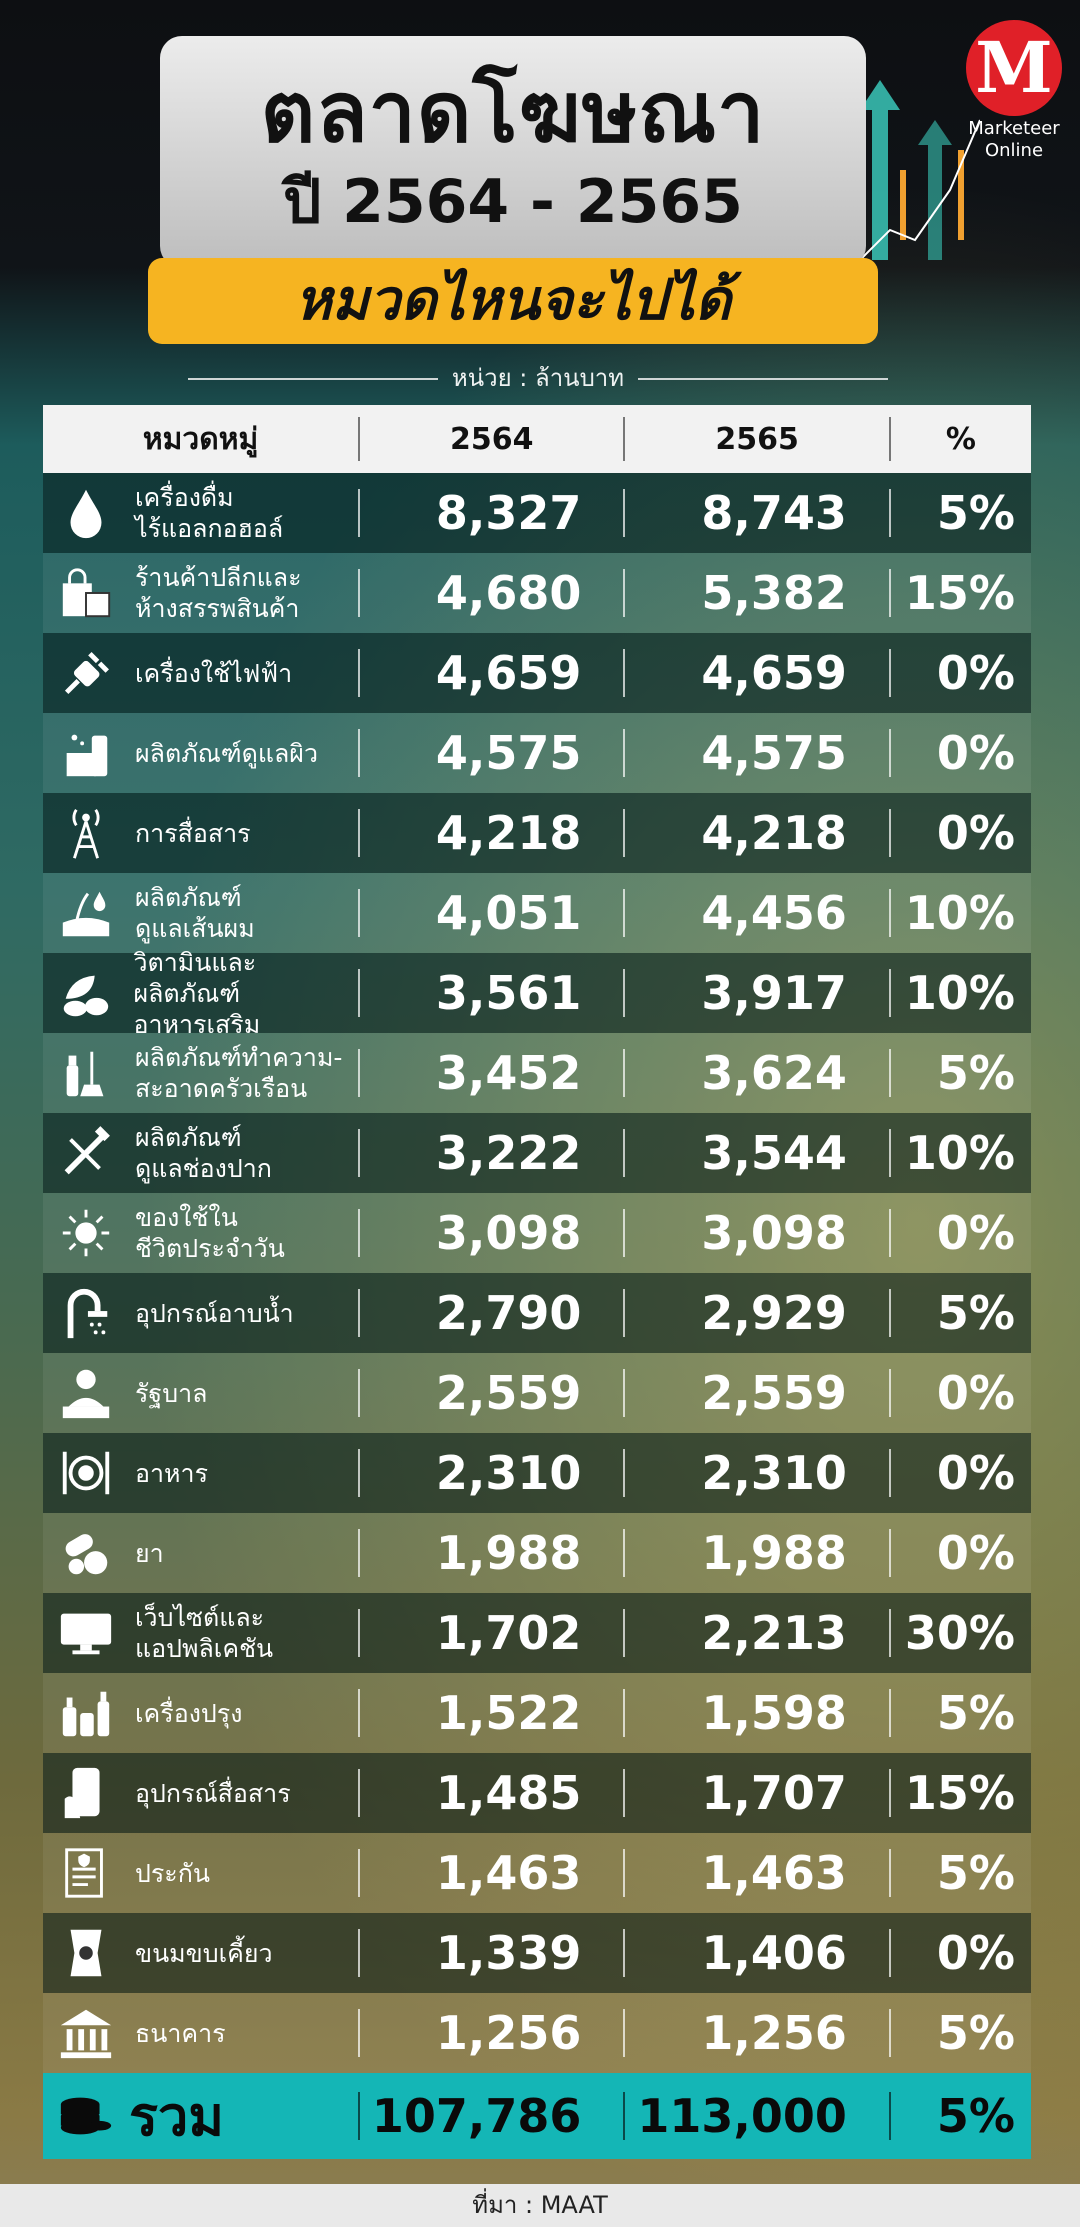  What do you see at coordinates (508, 1473) in the screenshot?
I see `value-2564: 2,310` at bounding box center [508, 1473].